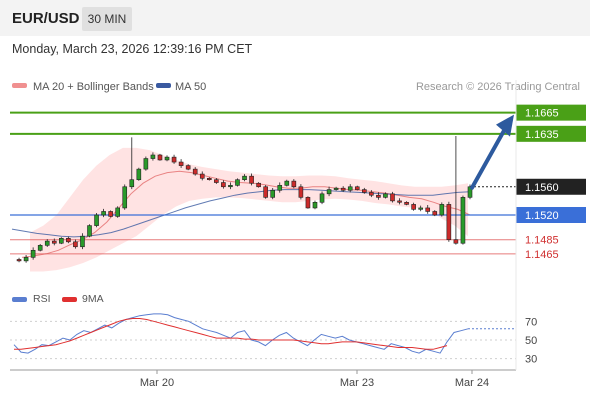 This screenshot has width=590, height=400. I want to click on forecast-arrow-head, so click(505, 125).